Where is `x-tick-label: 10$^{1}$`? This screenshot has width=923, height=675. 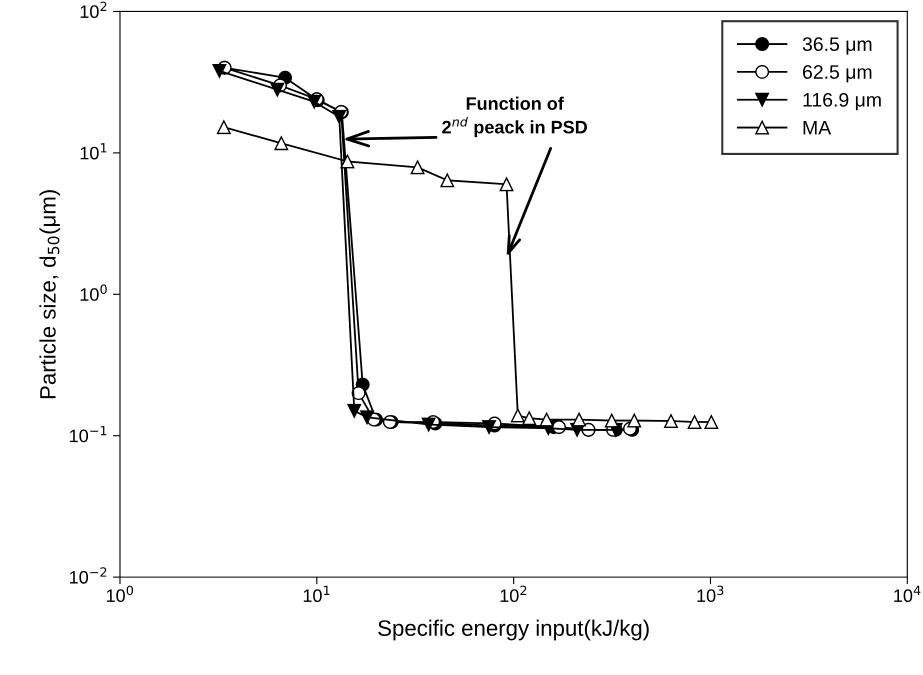 x-tick-label: 10$^{1}$ is located at coordinates (317, 594).